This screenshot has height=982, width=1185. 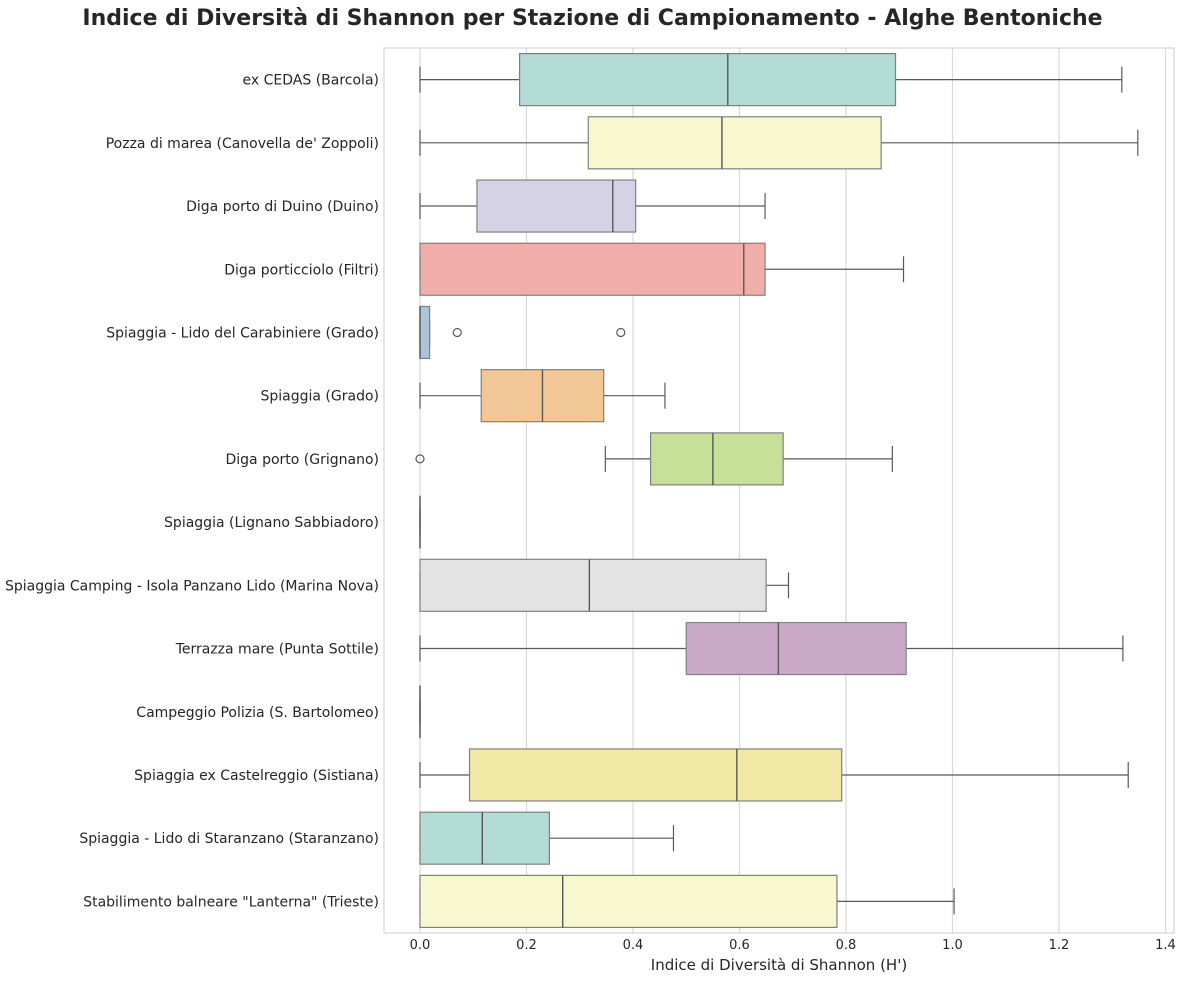 What do you see at coordinates (257, 713) in the screenshot?
I see `category-label: Campeggio Polizia (S. Bartolomeo)` at bounding box center [257, 713].